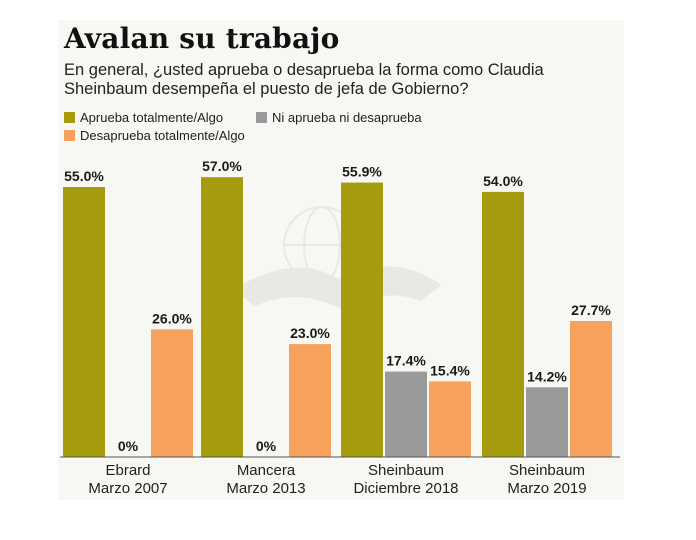  What do you see at coordinates (362, 172) in the screenshot?
I see `aprueba-totalmente-algo-bar-3-value-label: 55.9%` at bounding box center [362, 172].